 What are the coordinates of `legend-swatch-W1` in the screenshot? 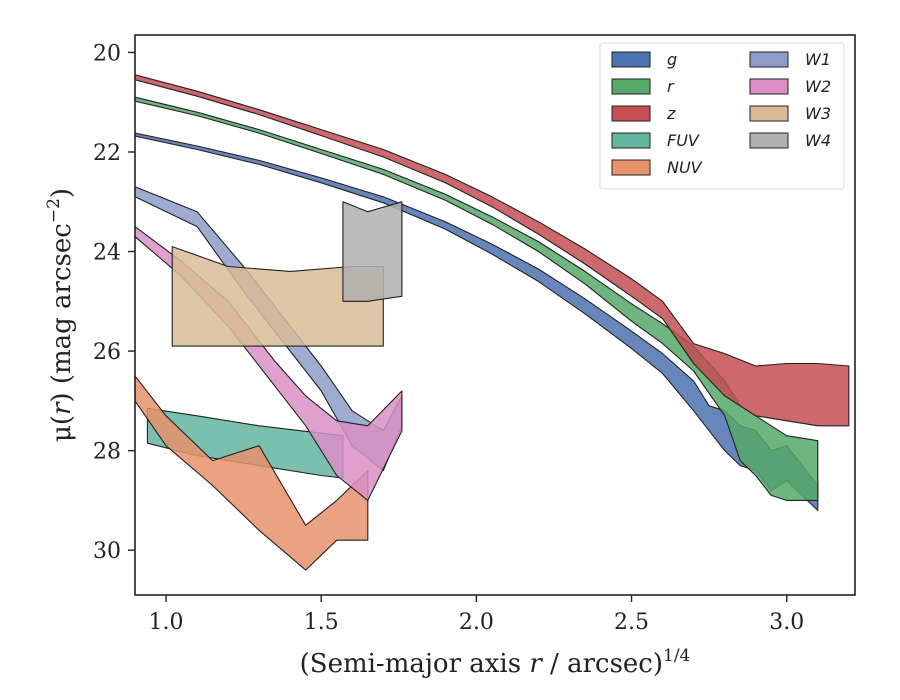 It's located at (769, 59).